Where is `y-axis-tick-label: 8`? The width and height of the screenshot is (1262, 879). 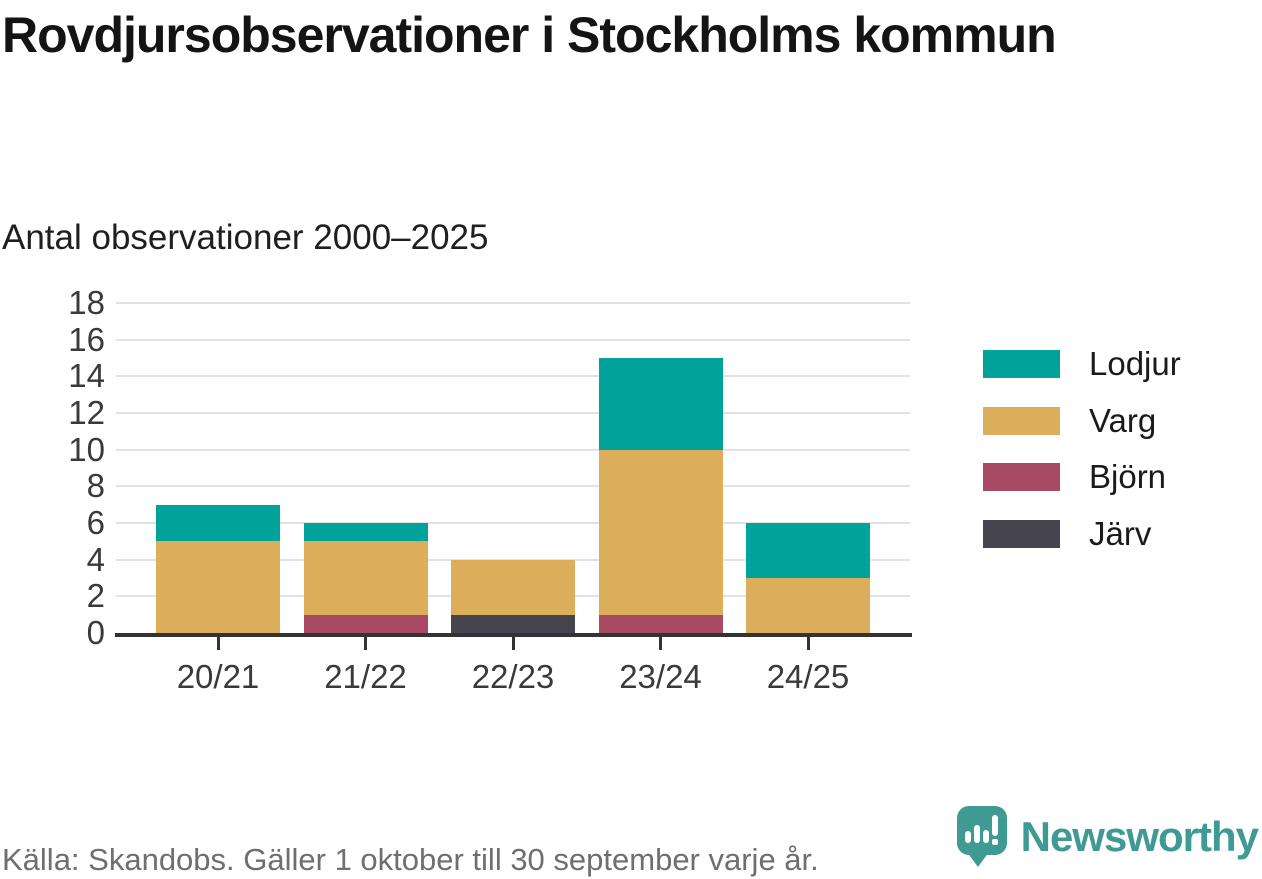 y-axis-tick-label: 8 is located at coordinates (95, 486).